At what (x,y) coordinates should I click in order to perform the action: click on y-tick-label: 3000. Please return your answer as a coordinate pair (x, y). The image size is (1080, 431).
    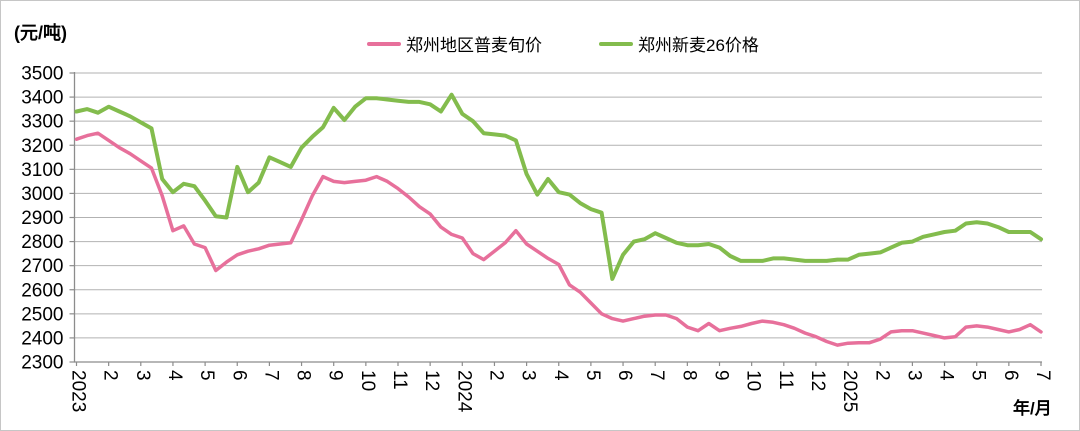
    Looking at the image, I should click on (42, 194).